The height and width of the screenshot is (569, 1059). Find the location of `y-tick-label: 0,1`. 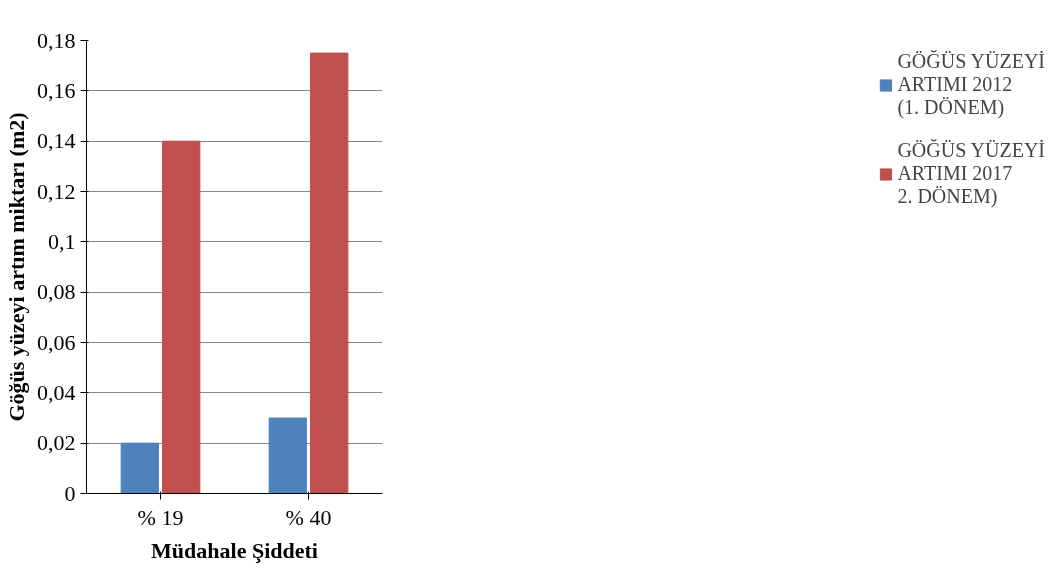

y-tick-label: 0,1 is located at coordinates (62, 241).